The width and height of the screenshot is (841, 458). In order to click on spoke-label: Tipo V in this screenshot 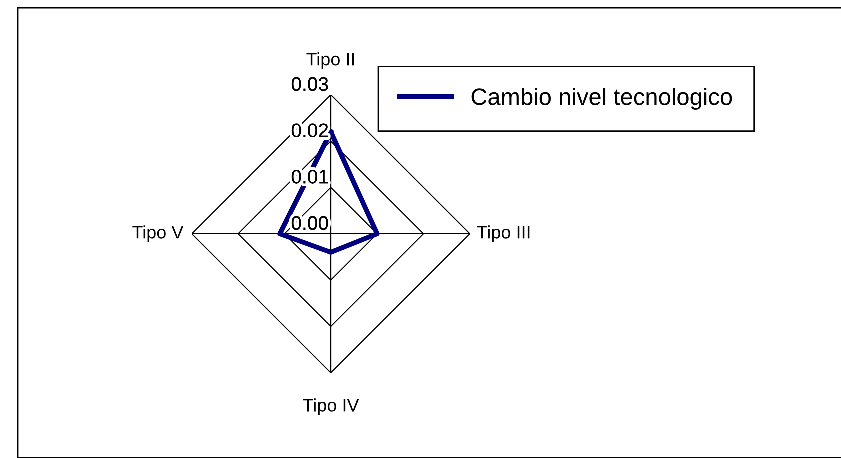, I will do `click(158, 234)`.